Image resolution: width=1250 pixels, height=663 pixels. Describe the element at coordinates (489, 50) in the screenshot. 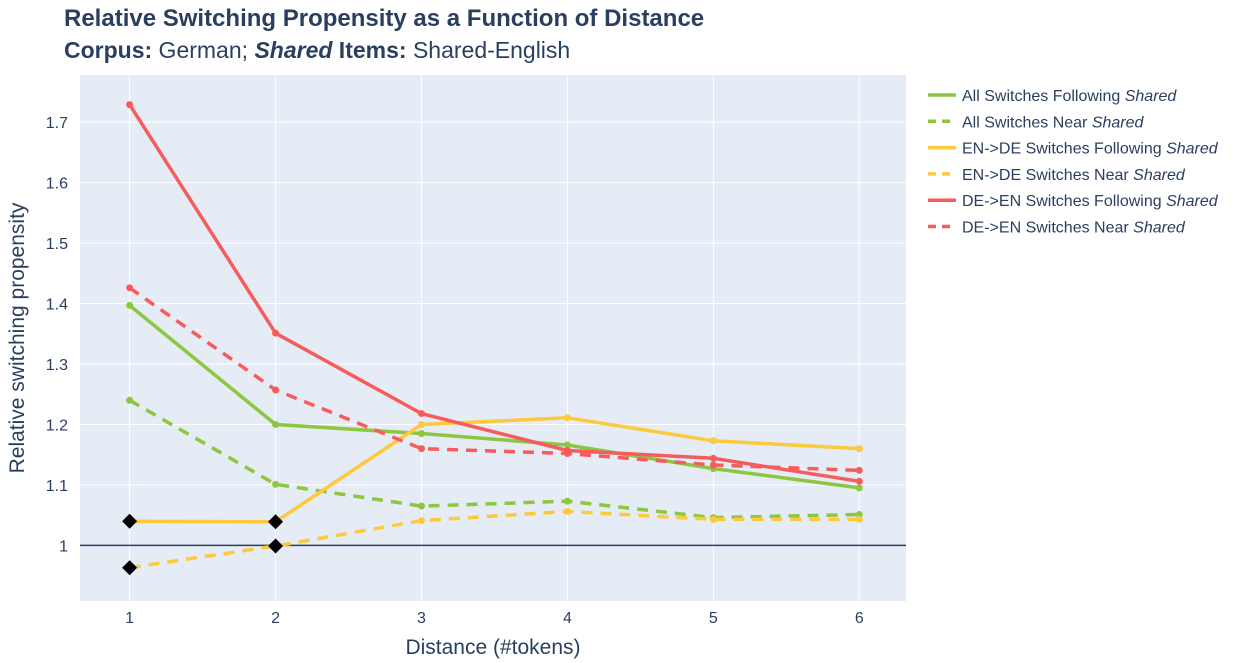

I see `subtitle-items-value: Shared-English` at that location.